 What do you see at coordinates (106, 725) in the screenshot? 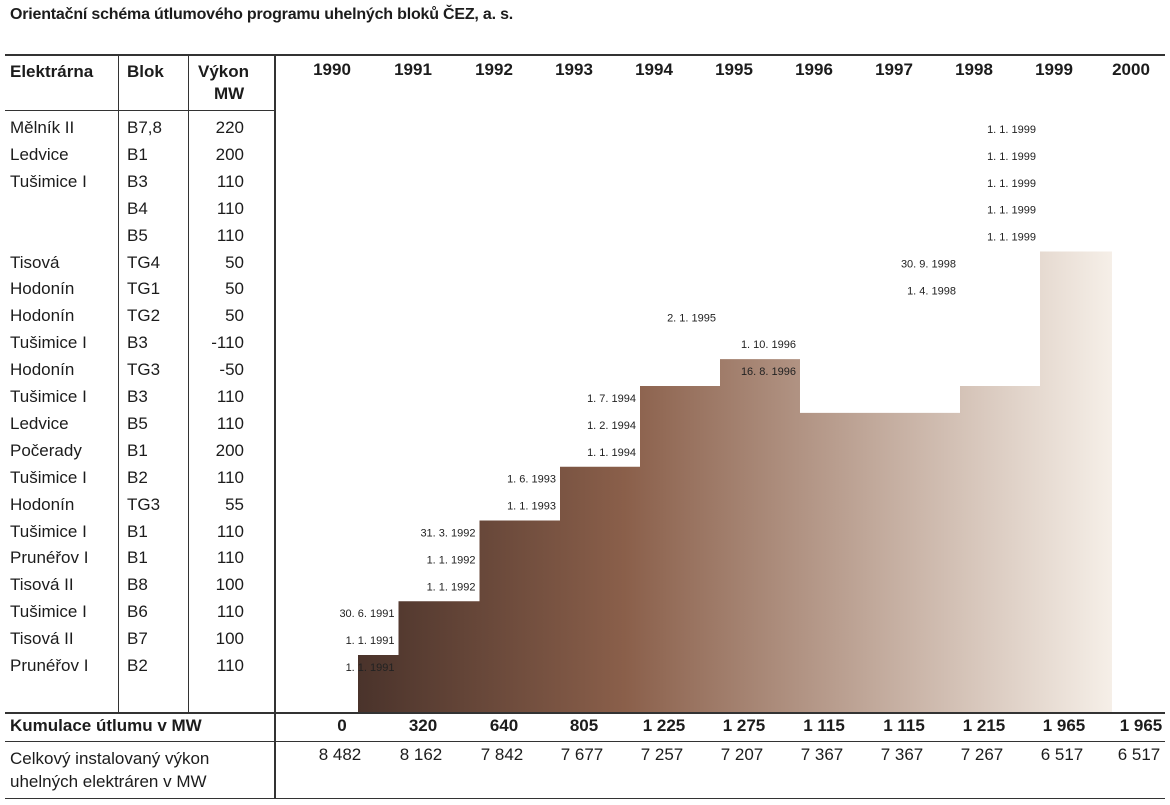
I see `cumulative-label: Kumulace útlumu v MW` at bounding box center [106, 725].